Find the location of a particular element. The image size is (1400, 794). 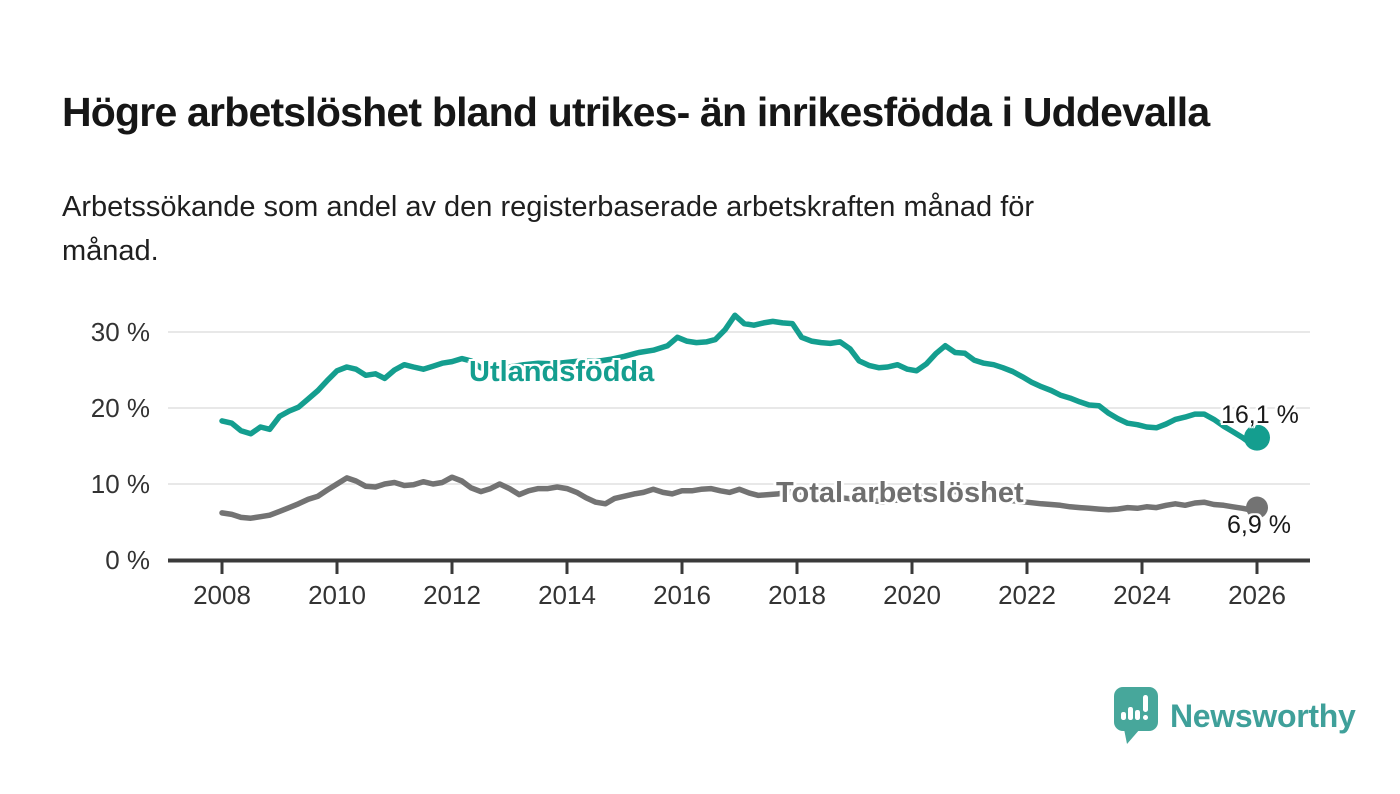

newsworthy-brand-link: Newsworthy is located at coordinates (1234, 716).